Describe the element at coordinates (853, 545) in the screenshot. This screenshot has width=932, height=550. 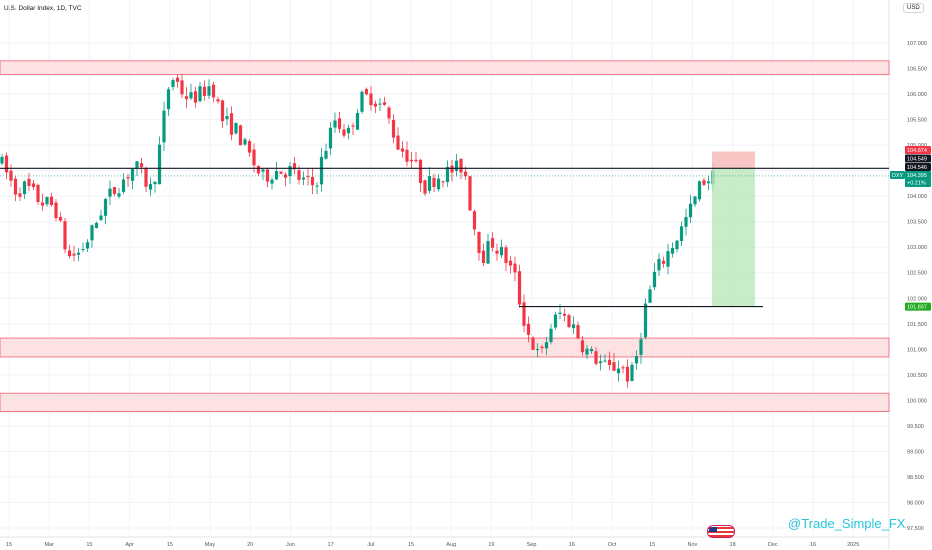
I see `x-tick-label: 2025` at that location.